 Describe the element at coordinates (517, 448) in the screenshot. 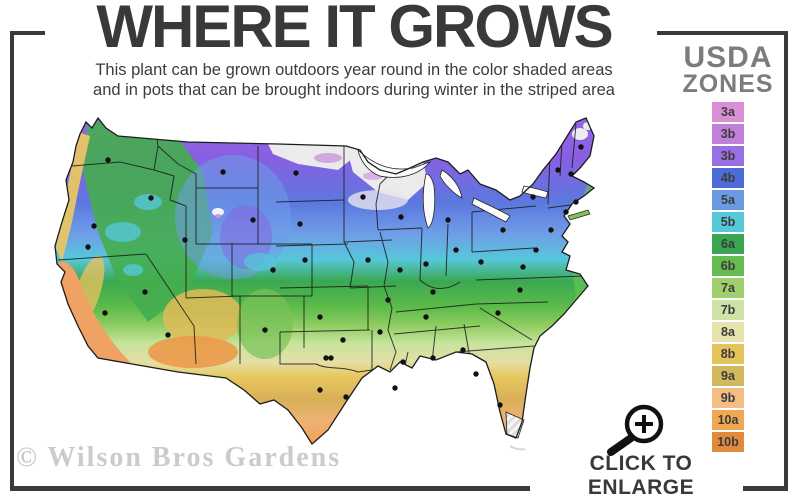

I see `florida-keys` at that location.